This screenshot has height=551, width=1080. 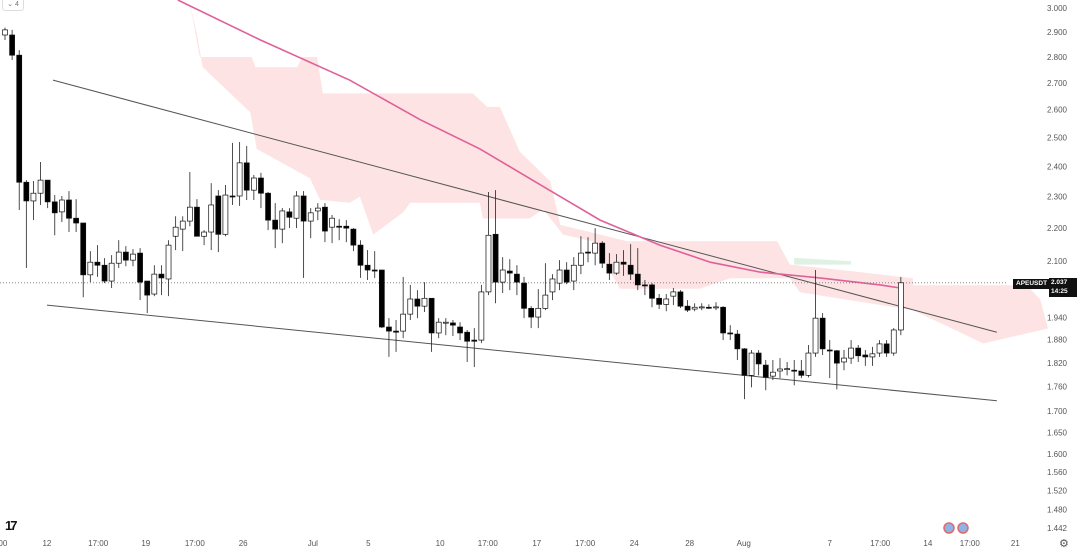 I want to click on time-tick-label: 17, so click(x=536, y=543).